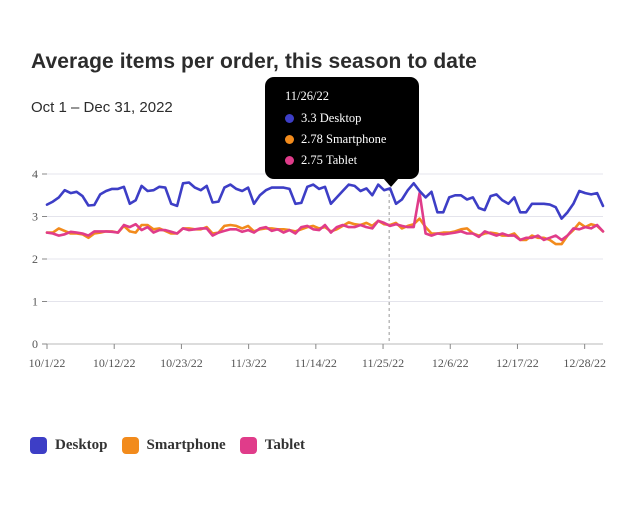 Image resolution: width=619 pixels, height=531 pixels. I want to click on smartphone-dot-icon, so click(289, 139).